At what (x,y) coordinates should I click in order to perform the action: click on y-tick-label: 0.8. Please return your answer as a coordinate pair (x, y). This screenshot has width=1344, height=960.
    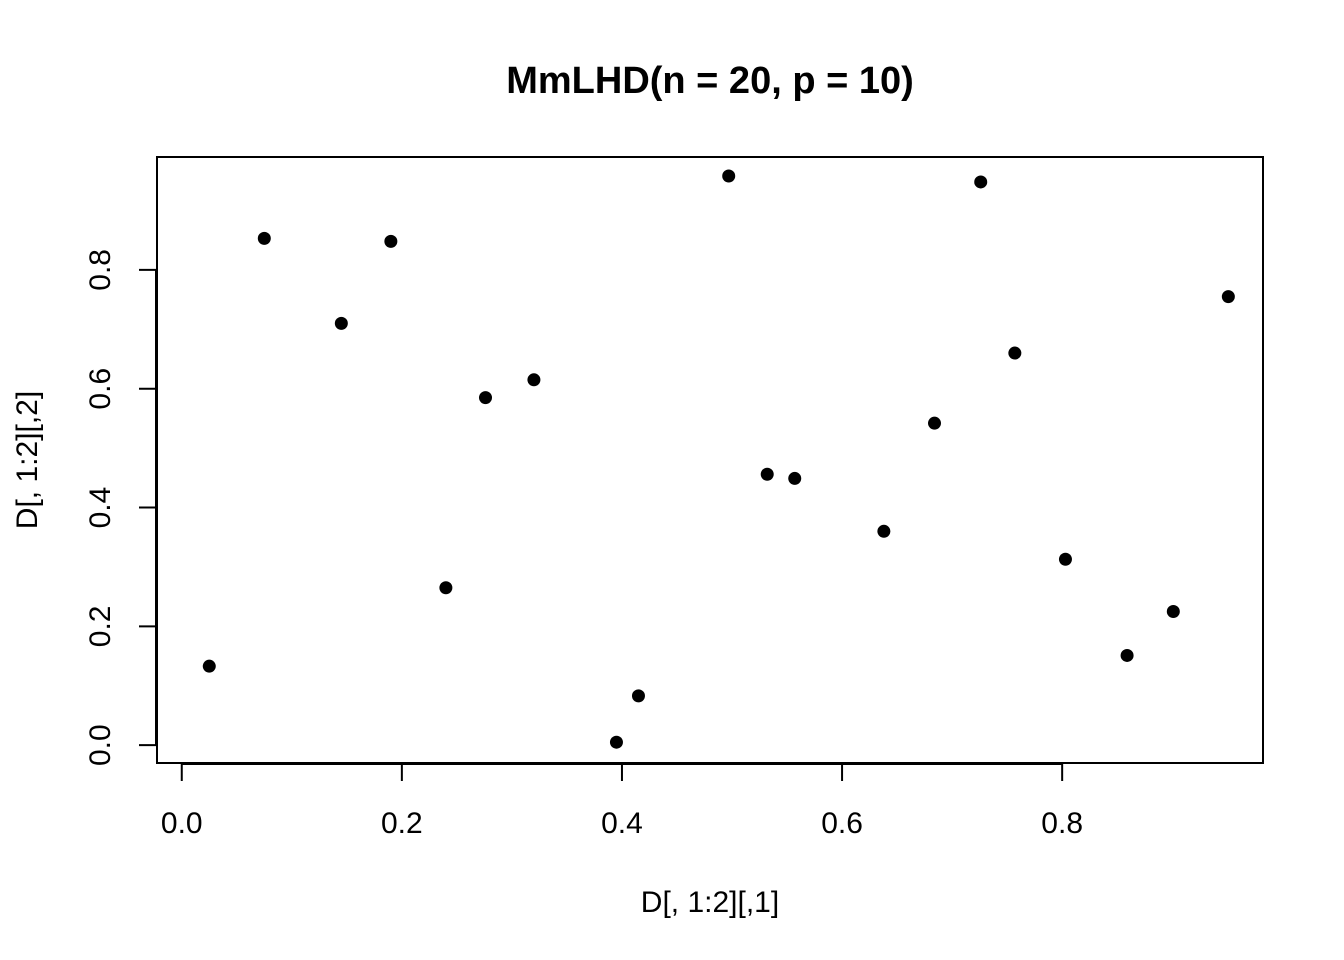
    Looking at the image, I should click on (100, 270).